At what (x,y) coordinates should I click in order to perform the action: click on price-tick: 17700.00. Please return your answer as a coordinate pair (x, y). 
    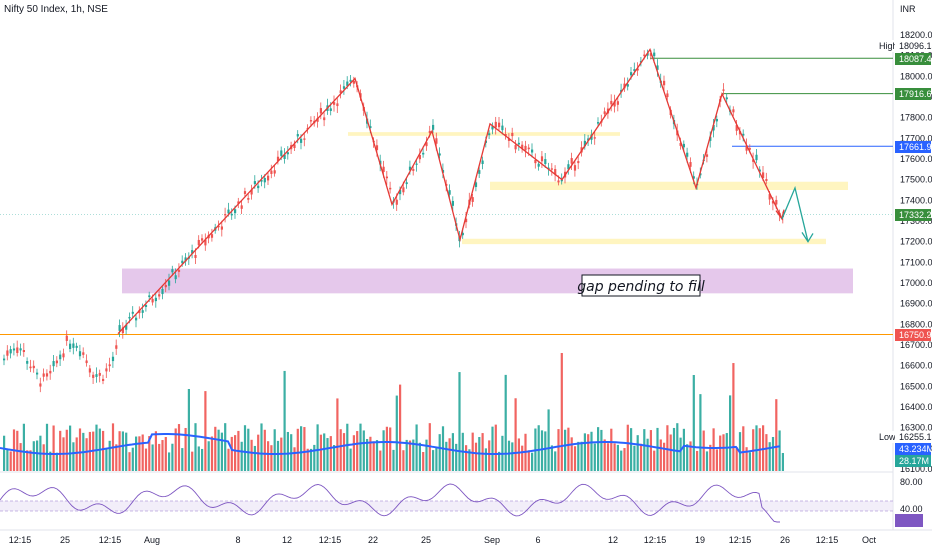
    Looking at the image, I should click on (916, 138).